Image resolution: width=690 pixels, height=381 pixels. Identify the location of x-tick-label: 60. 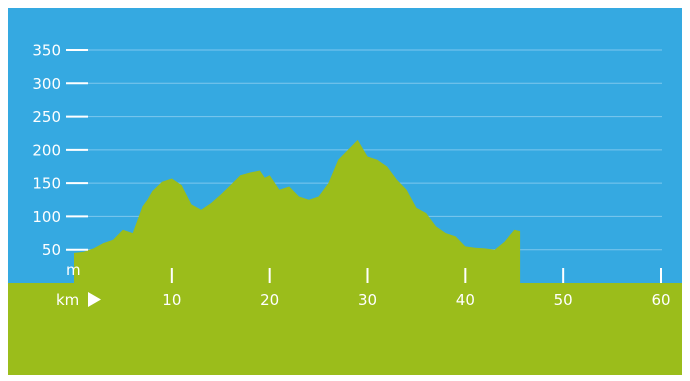
(660, 300).